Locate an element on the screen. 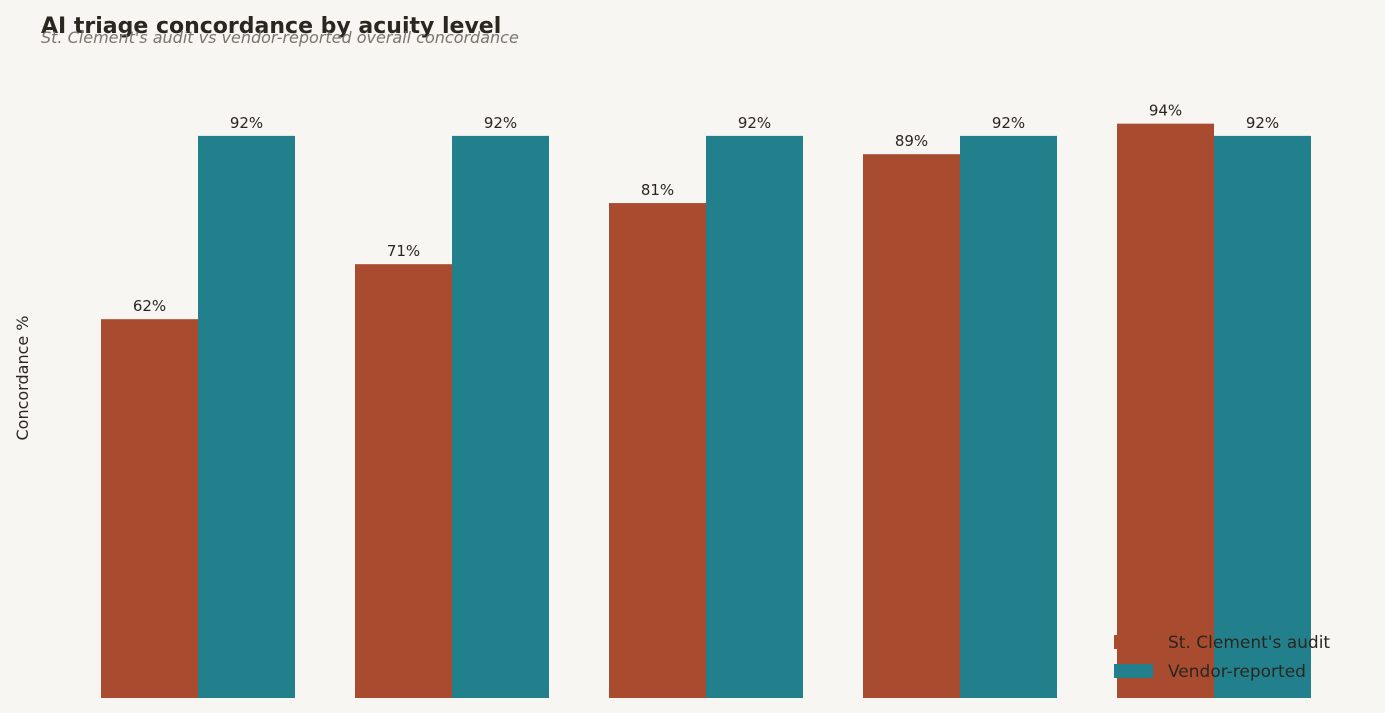 The width and height of the screenshot is (1385, 713). y-axis-label: Concordance % is located at coordinates (22, 377).